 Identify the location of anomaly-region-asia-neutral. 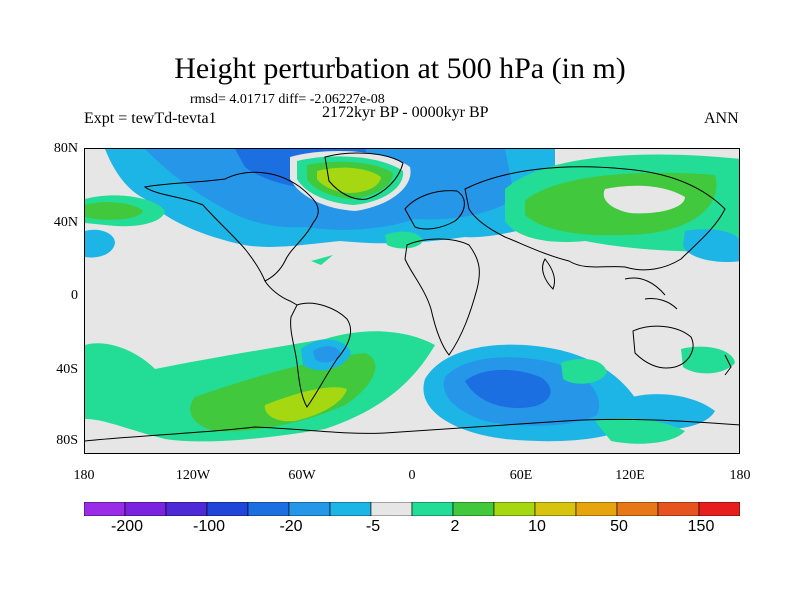
(644, 199).